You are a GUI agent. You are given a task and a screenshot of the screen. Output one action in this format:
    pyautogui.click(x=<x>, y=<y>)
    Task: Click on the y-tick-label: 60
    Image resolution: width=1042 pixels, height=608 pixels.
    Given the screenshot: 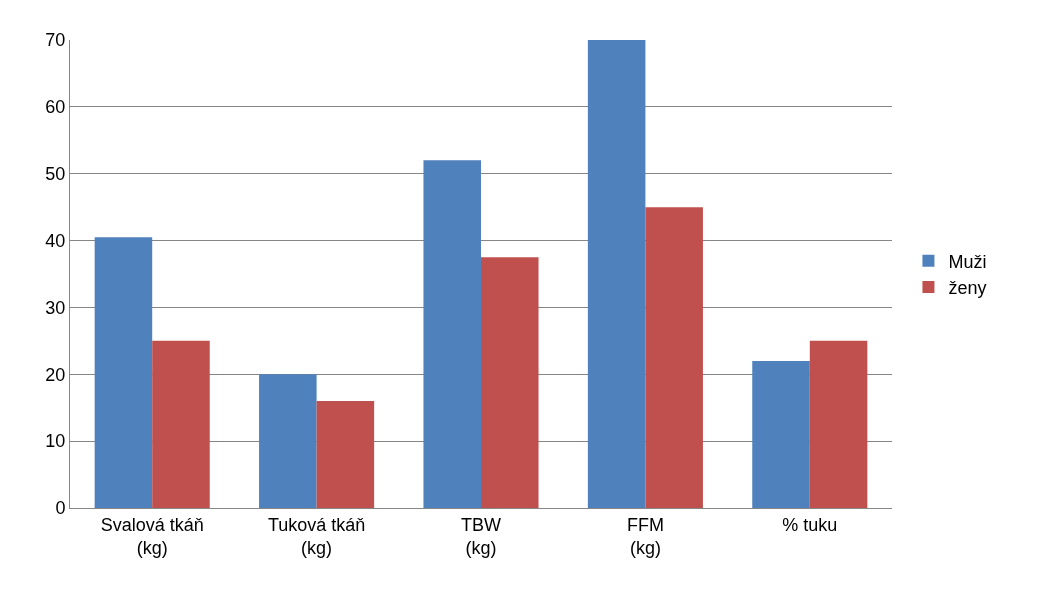 What is the action you would take?
    pyautogui.click(x=55, y=107)
    